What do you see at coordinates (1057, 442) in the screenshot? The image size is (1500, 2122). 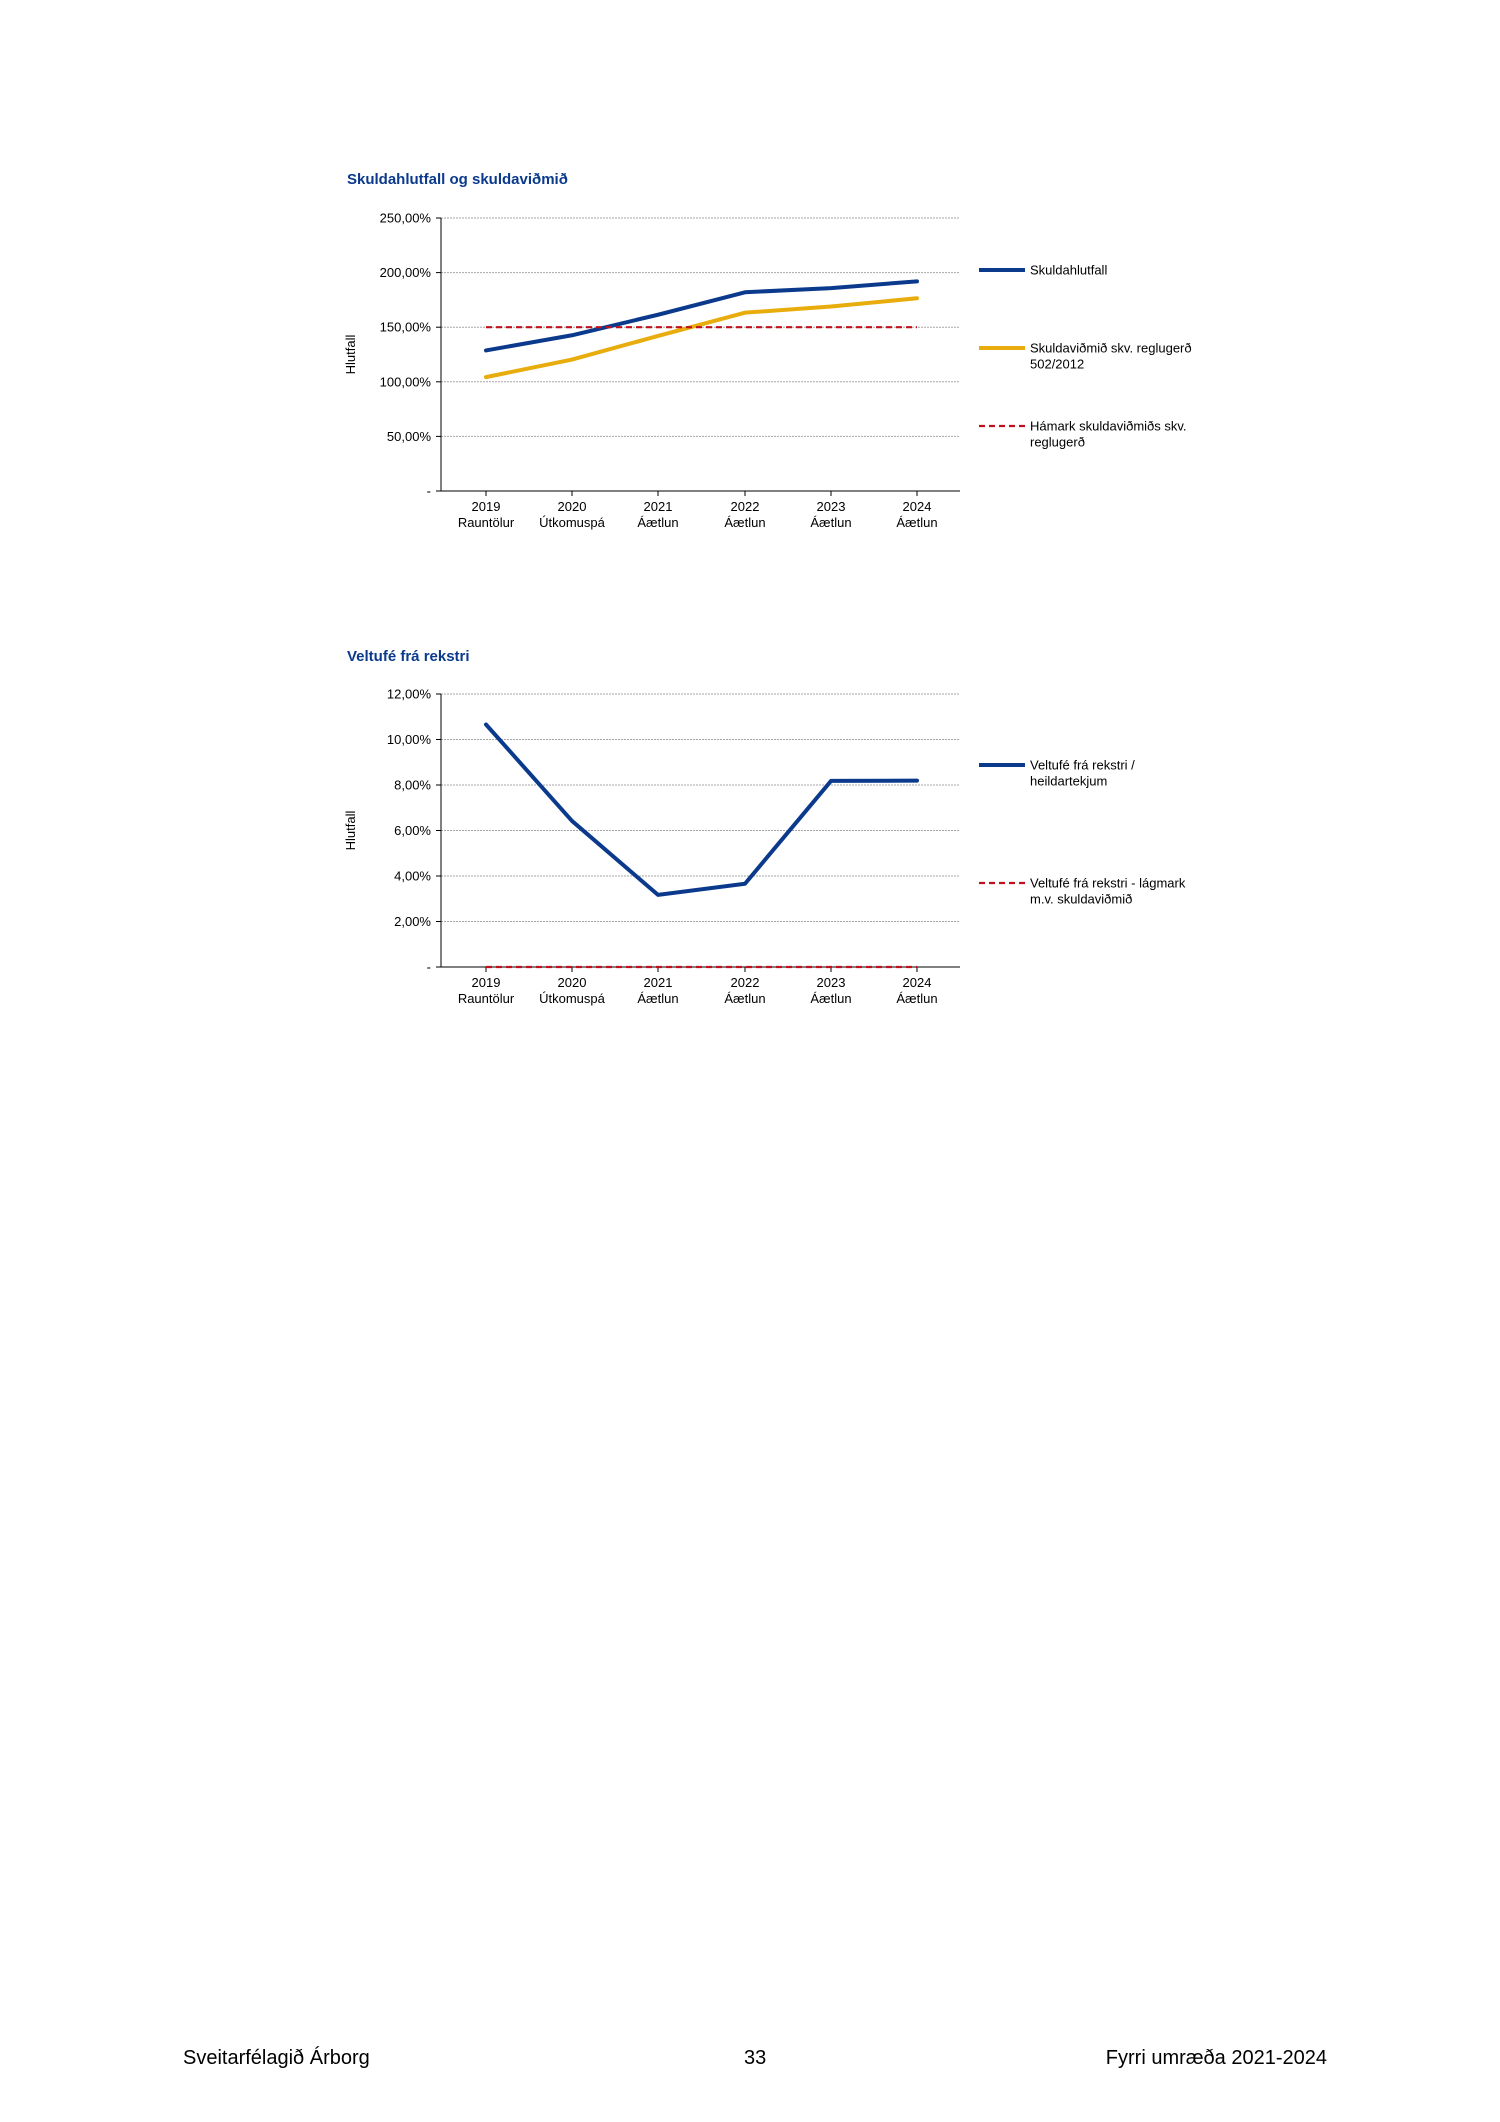 I see `legend-label: reglugerð` at bounding box center [1057, 442].